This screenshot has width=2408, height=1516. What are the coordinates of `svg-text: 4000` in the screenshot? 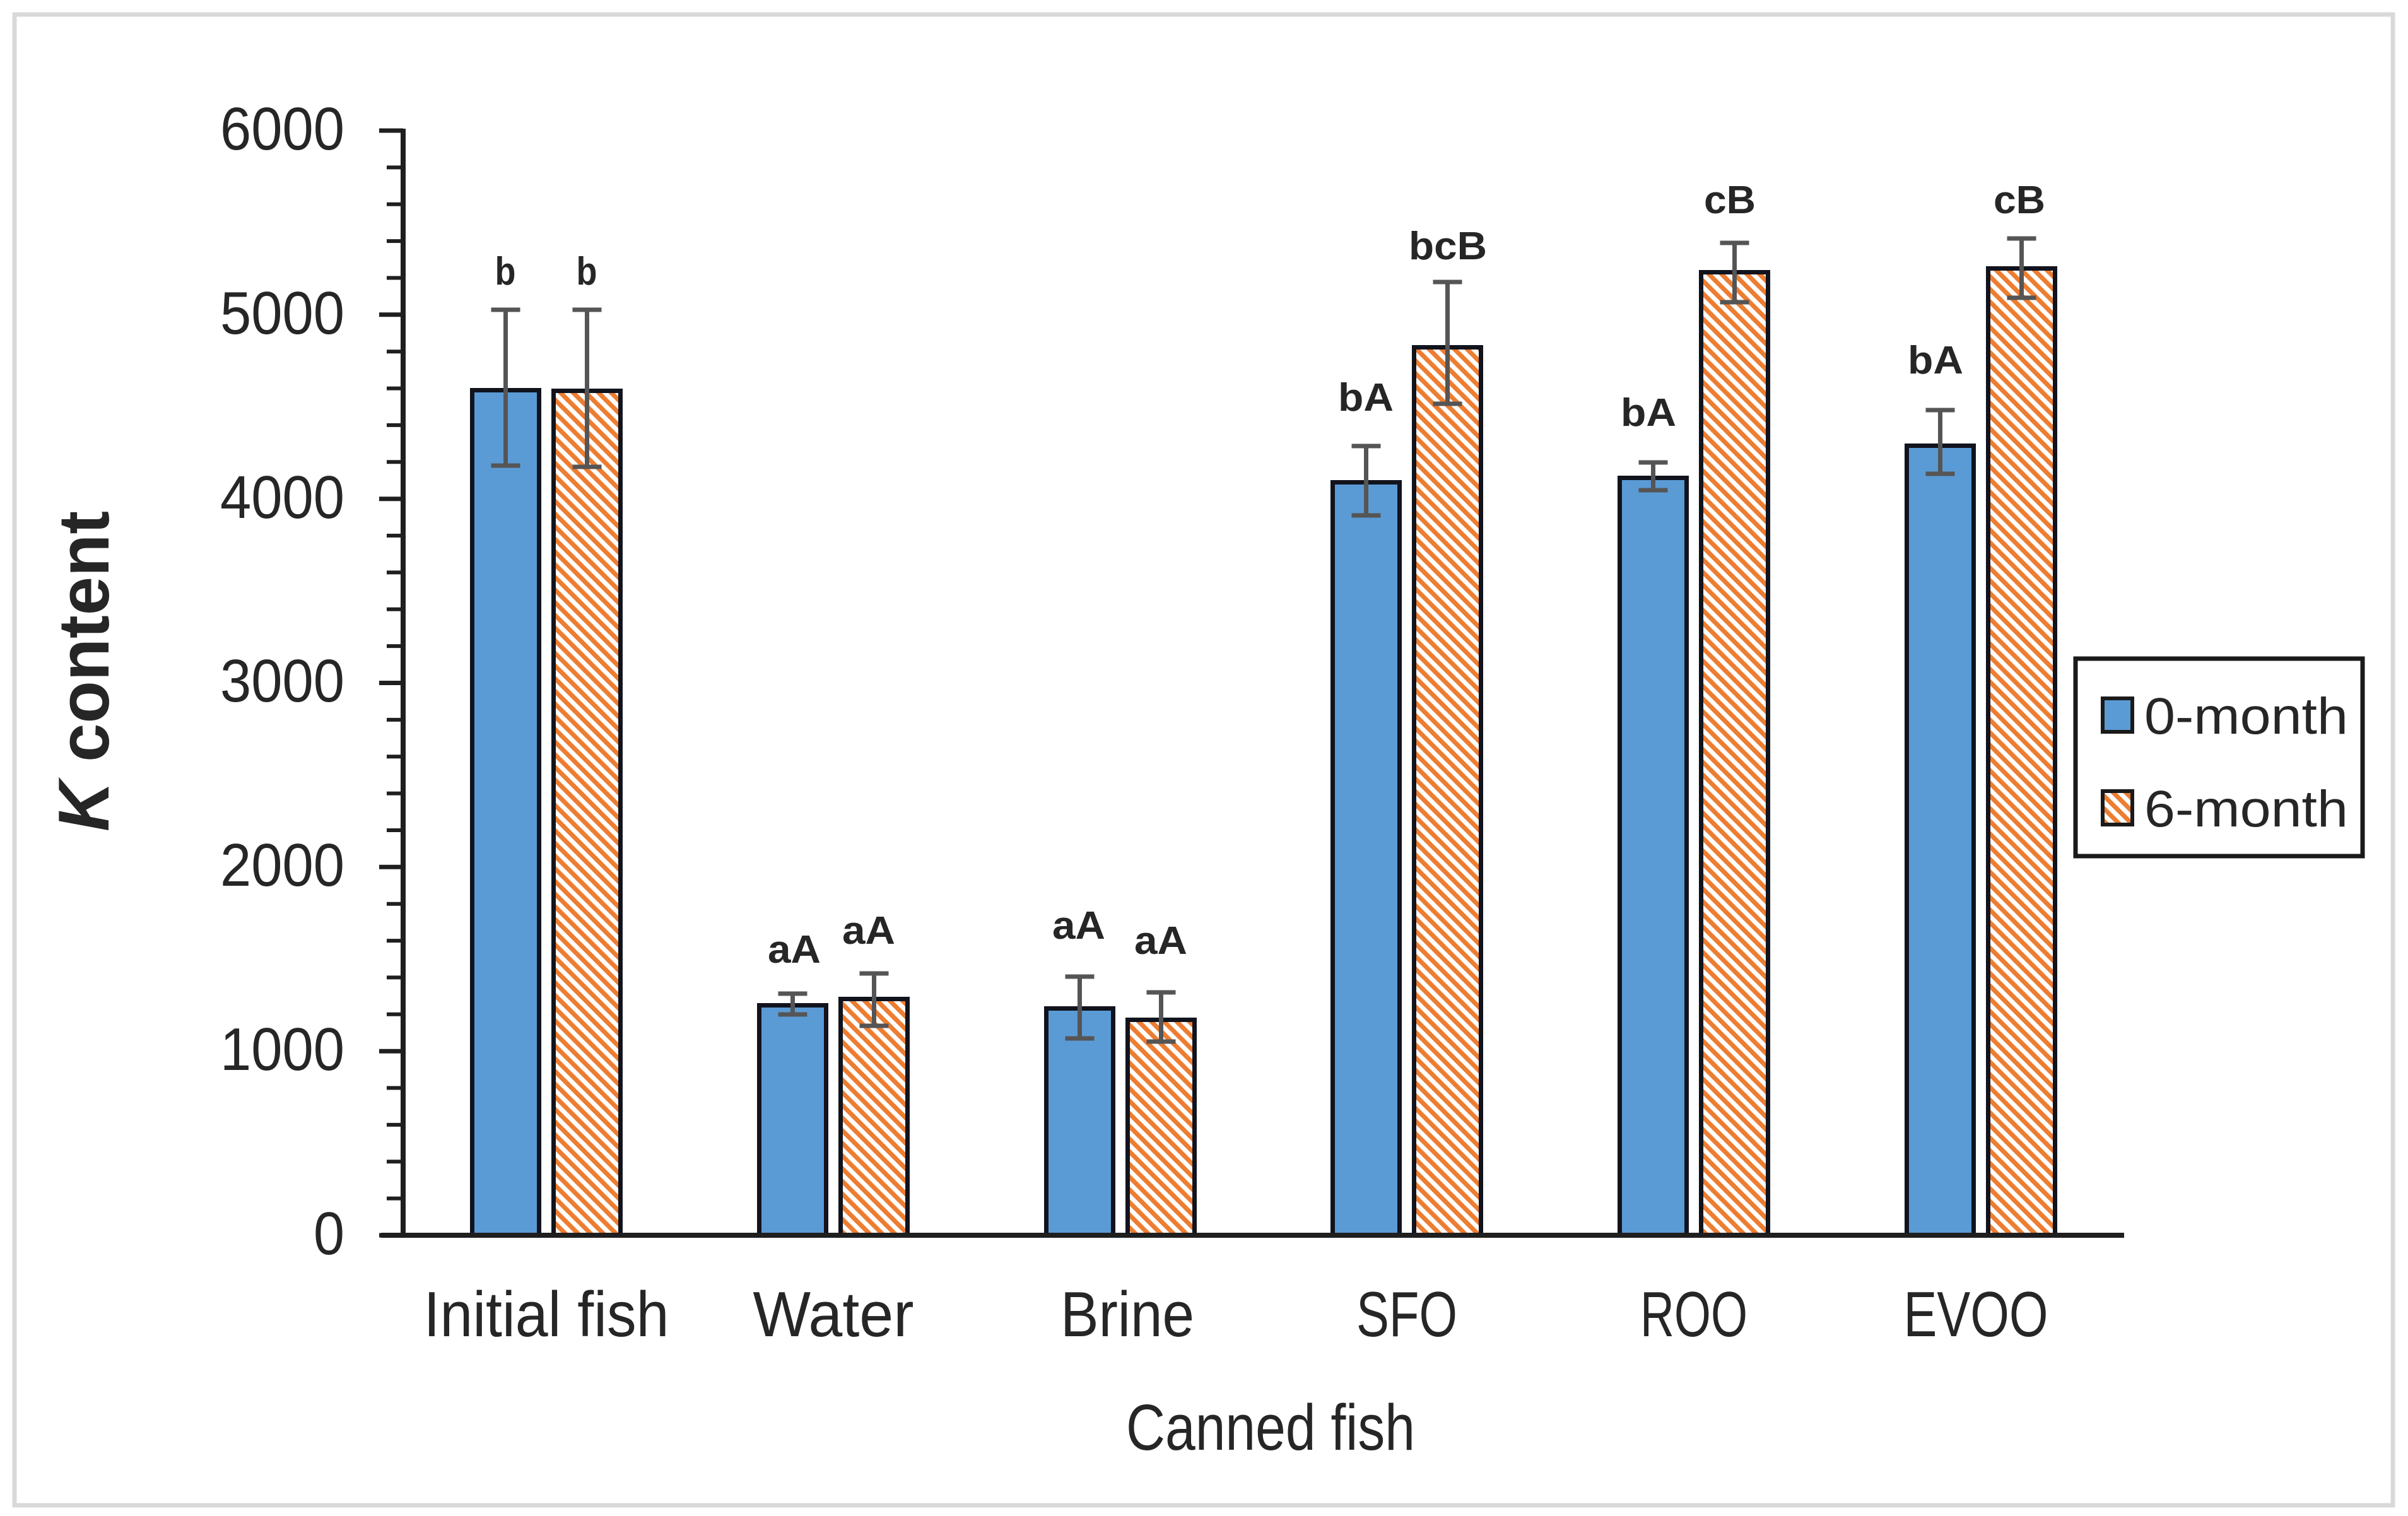 It's located at (282, 497).